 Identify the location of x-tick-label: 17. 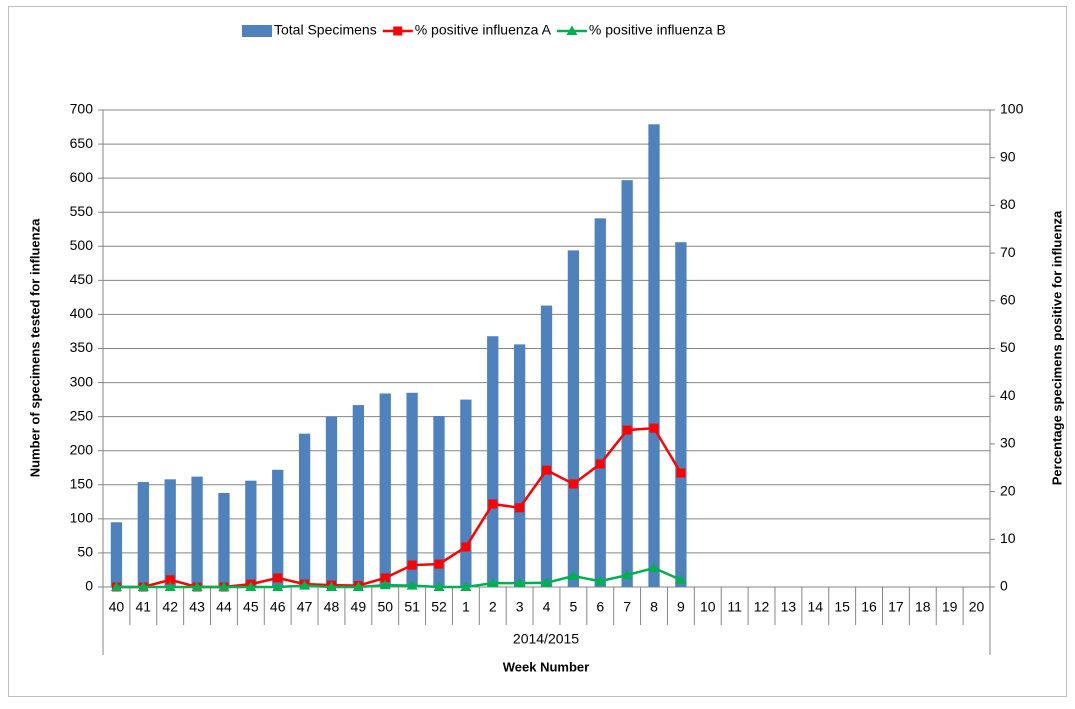
(896, 607).